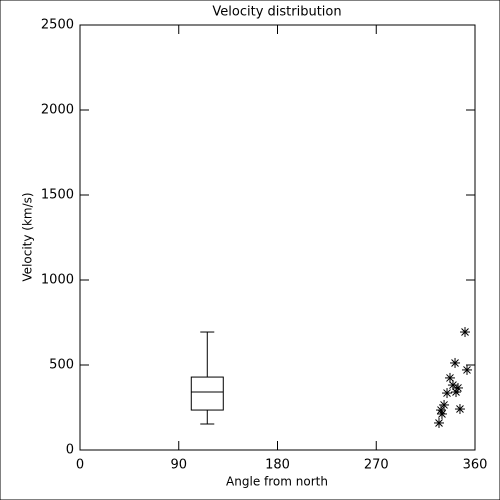  Describe the element at coordinates (277, 465) in the screenshot. I see `x-tick-label: 180` at that location.